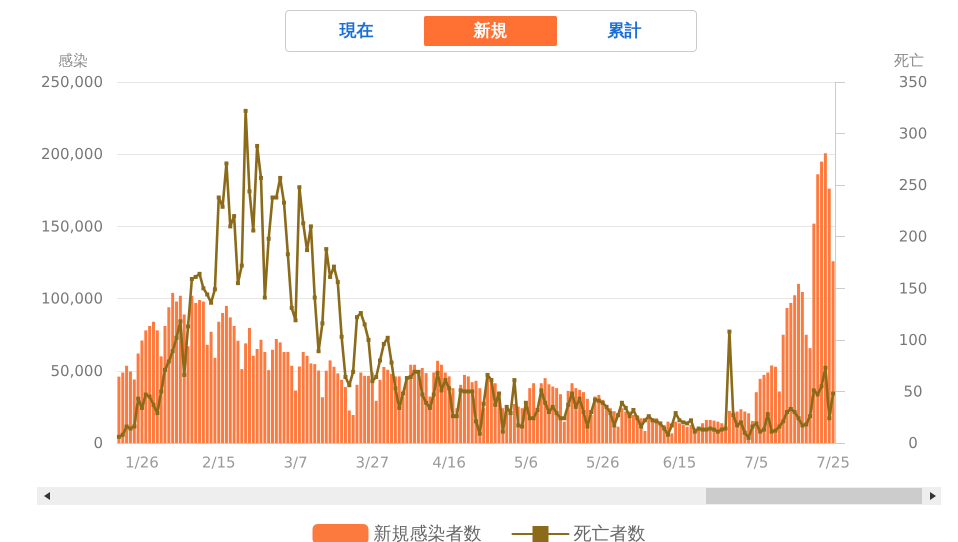  I want to click on x-tick-label: 1/26, so click(142, 463).